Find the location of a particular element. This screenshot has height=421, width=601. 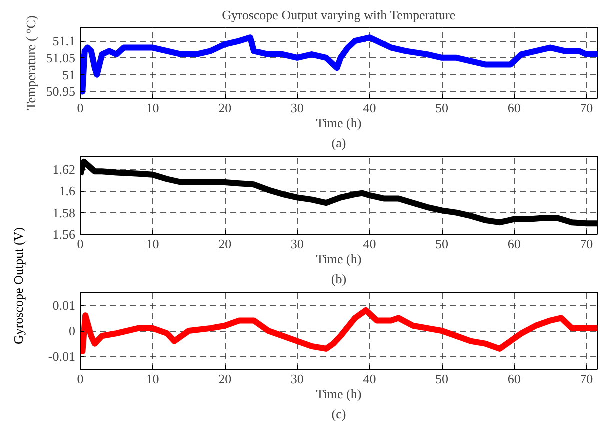

y-tick-label: 1.58 is located at coordinates (64, 212).